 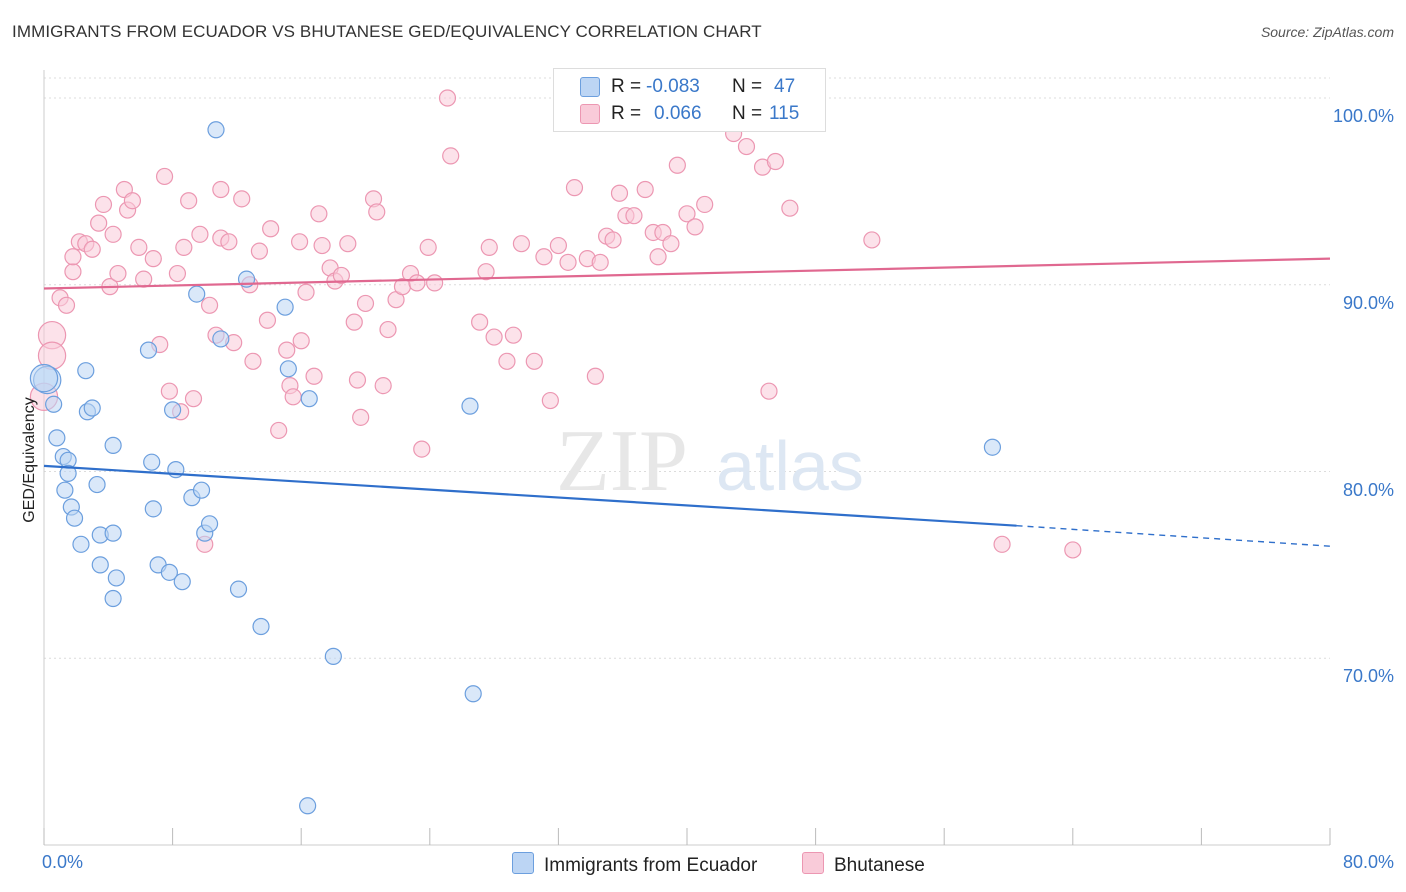 I want to click on legend-row-bhutanese: R = 0.066 N = 115, so click(x=689, y=114).